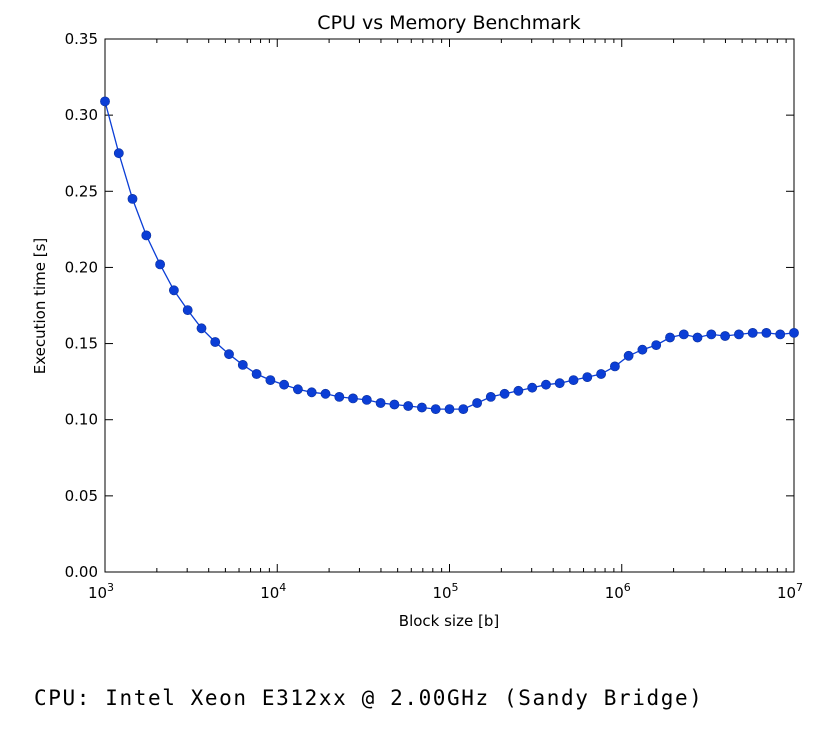 This screenshot has height=749, width=828. What do you see at coordinates (101, 591) in the screenshot?
I see `x-tick-label: 10³` at bounding box center [101, 591].